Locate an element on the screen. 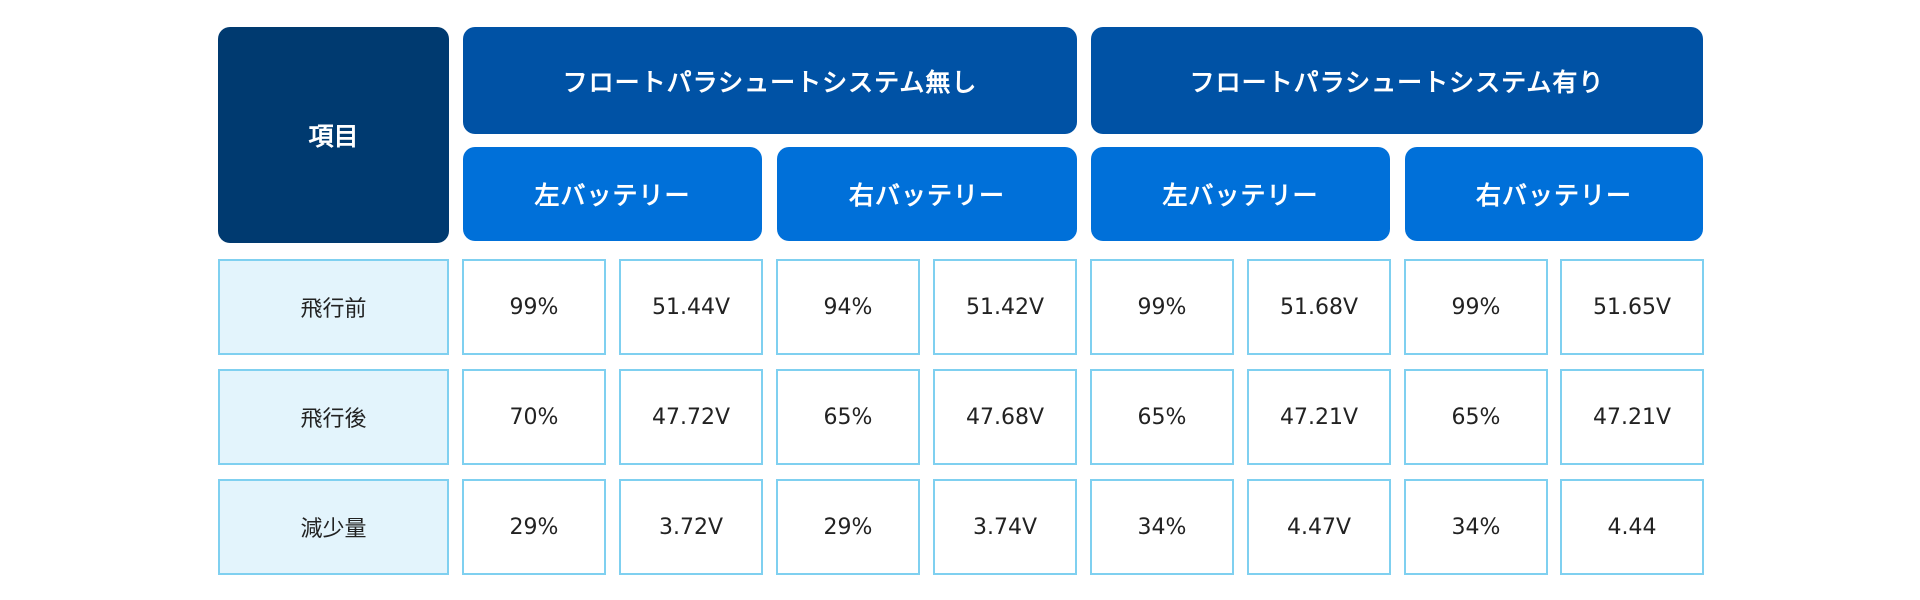  table-cell: 51.44V is located at coordinates (691, 307).